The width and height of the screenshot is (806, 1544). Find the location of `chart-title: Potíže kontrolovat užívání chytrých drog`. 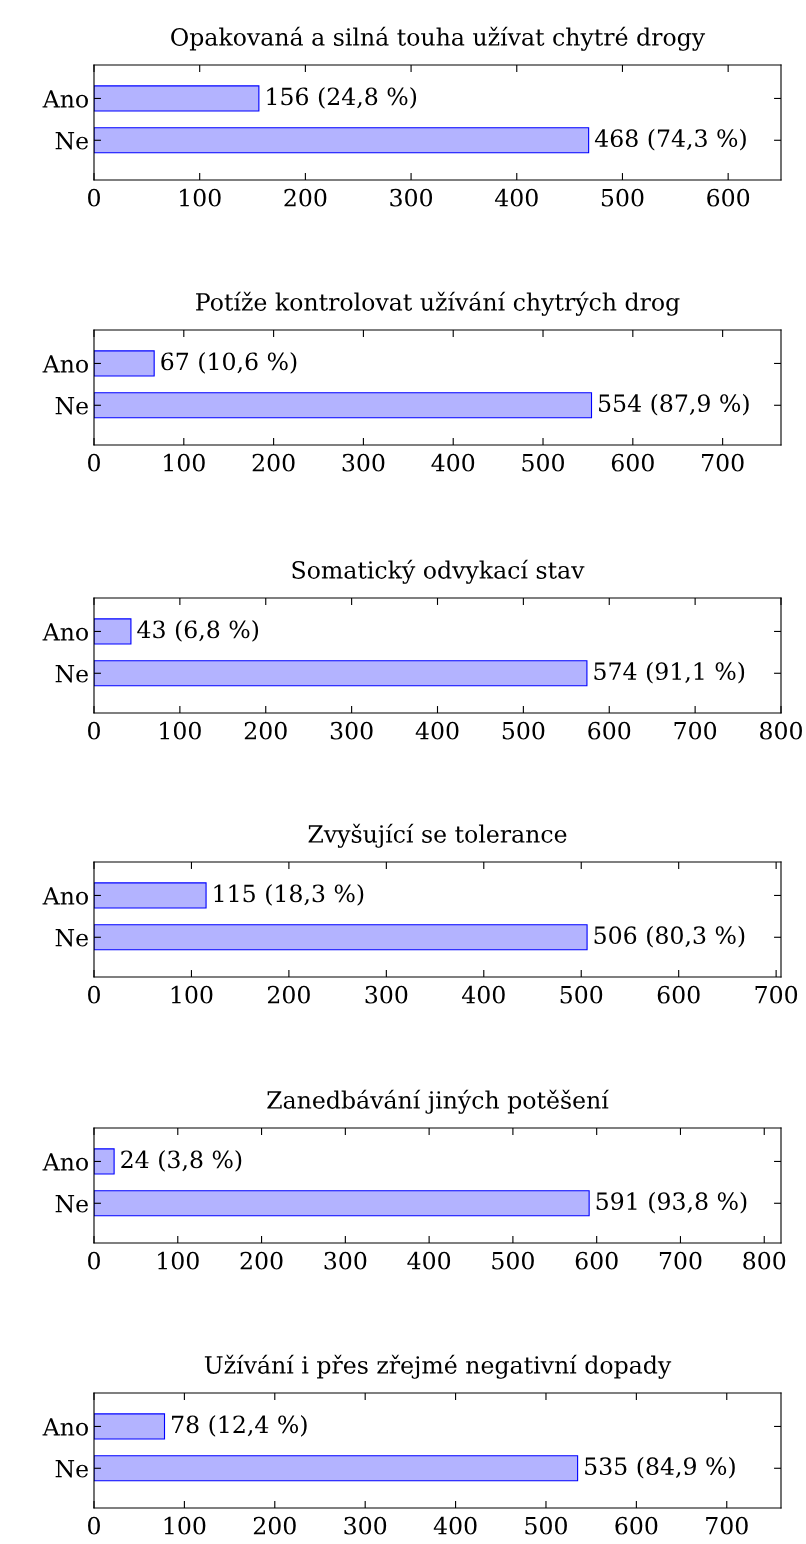

chart-title: Potíže kontrolovat užívání chytrých drog is located at coordinates (438, 303).